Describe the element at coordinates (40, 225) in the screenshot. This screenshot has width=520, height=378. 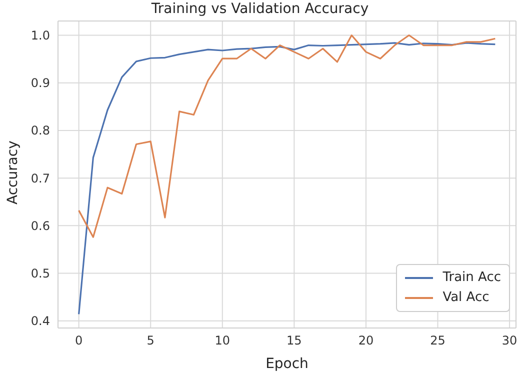
I see `y-tick-label: 0.6` at that location.